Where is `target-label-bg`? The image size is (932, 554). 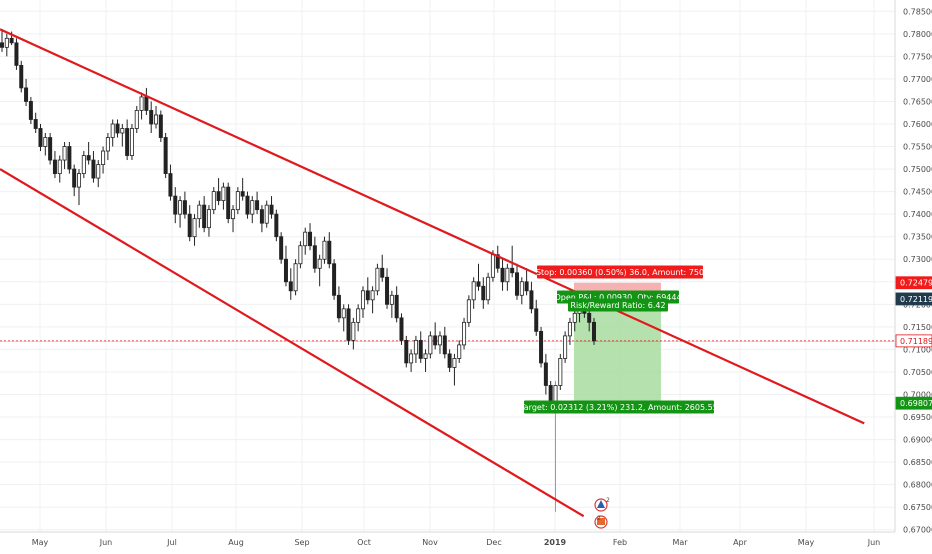
target-label-bg is located at coordinates (619, 407).